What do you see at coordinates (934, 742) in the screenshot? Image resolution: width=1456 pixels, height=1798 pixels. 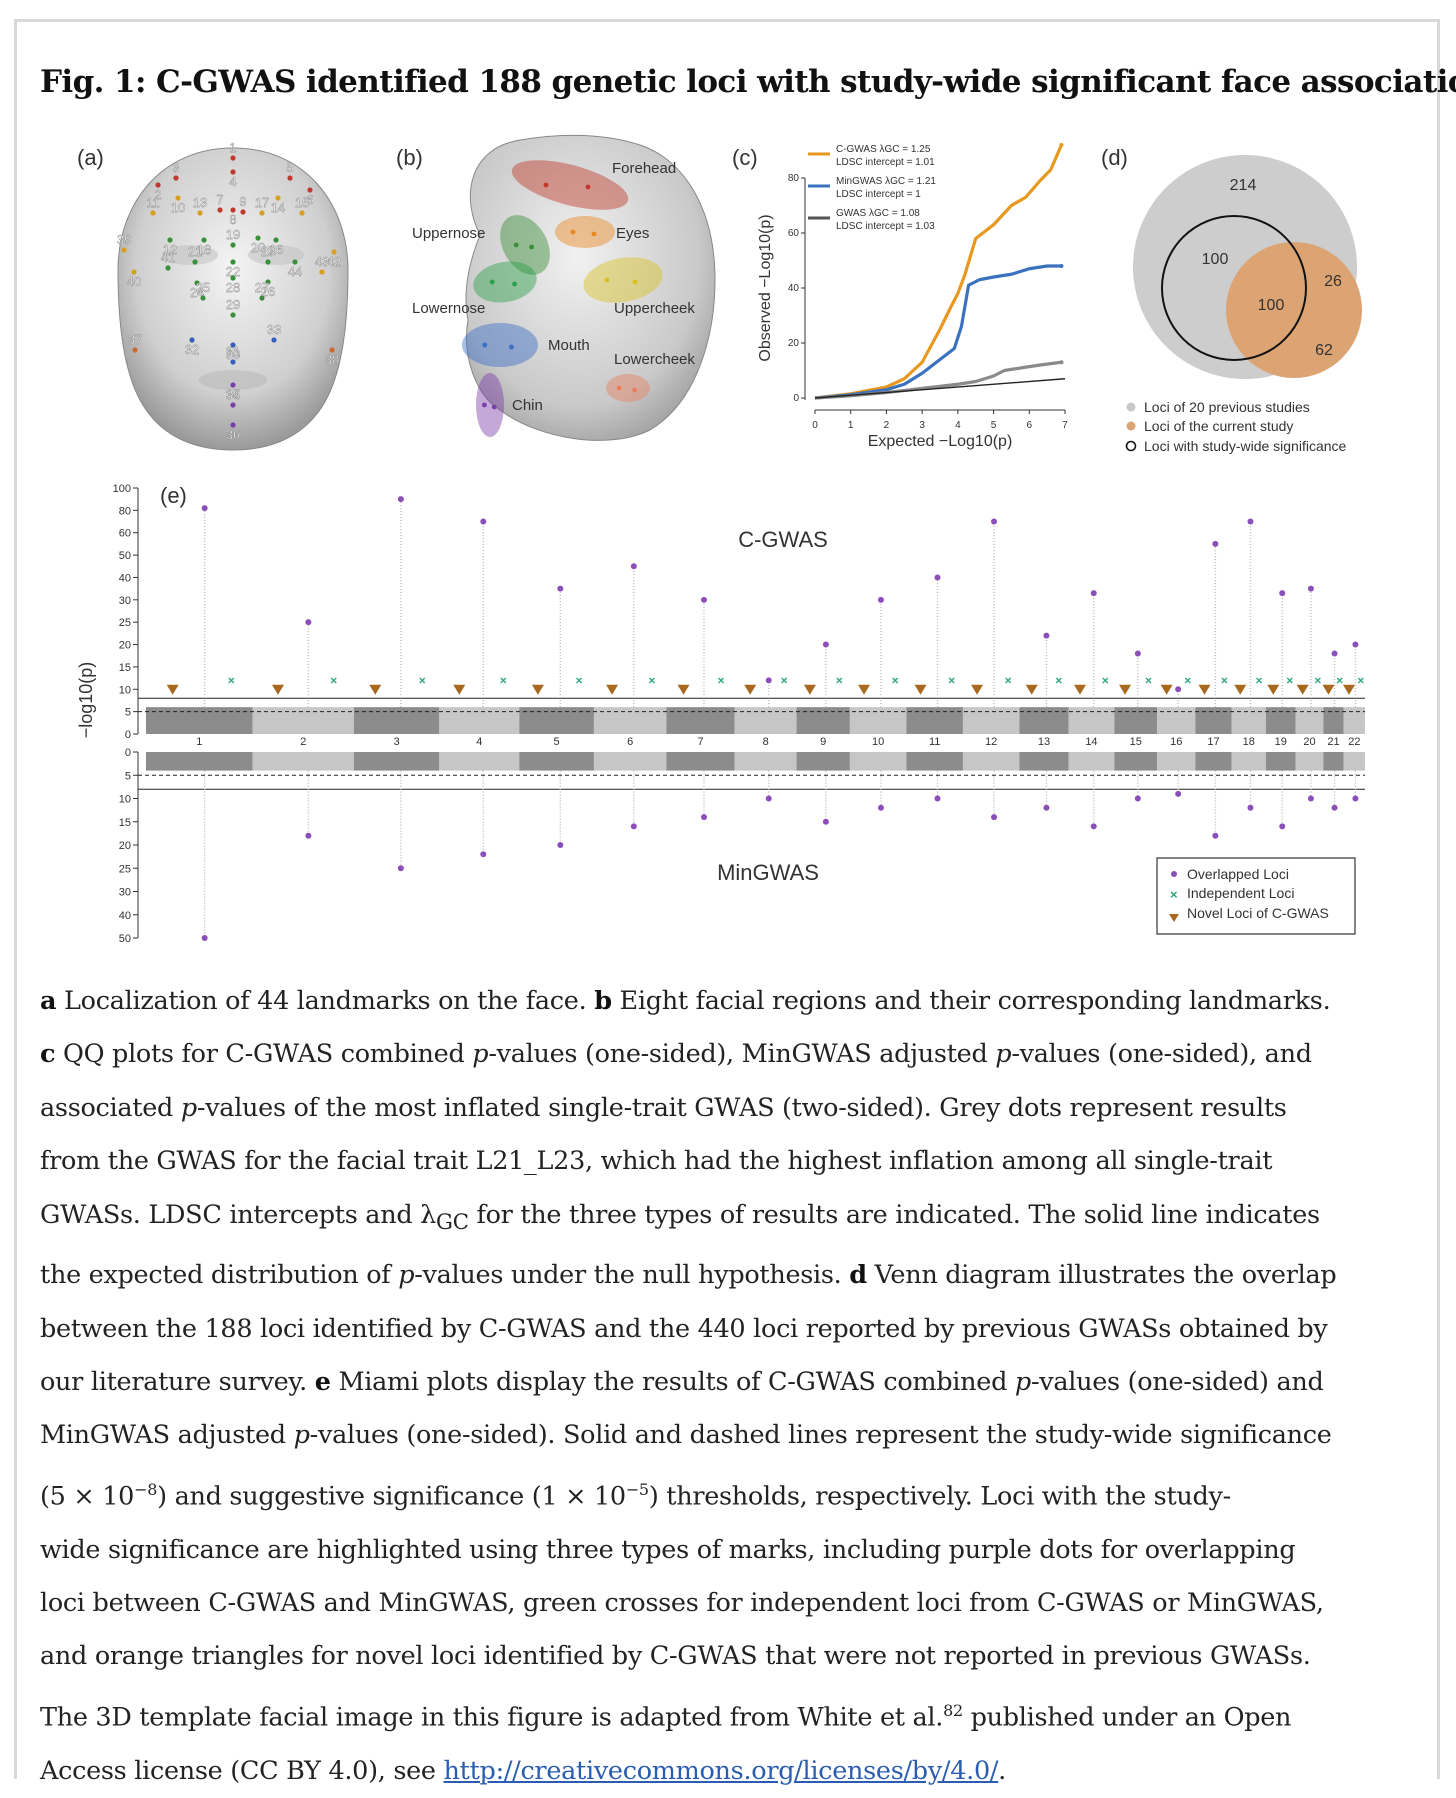 I see `chrom-label: 11` at bounding box center [934, 742].